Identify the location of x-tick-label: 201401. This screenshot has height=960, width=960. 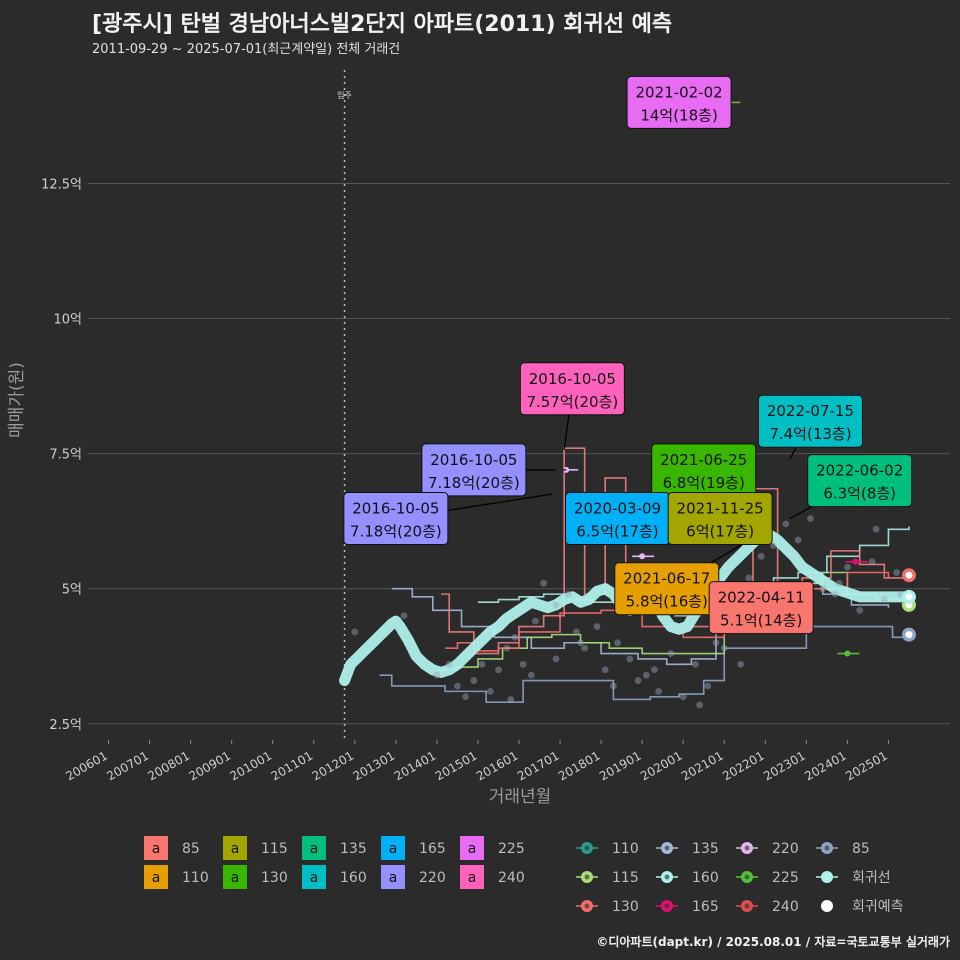
(415, 765).